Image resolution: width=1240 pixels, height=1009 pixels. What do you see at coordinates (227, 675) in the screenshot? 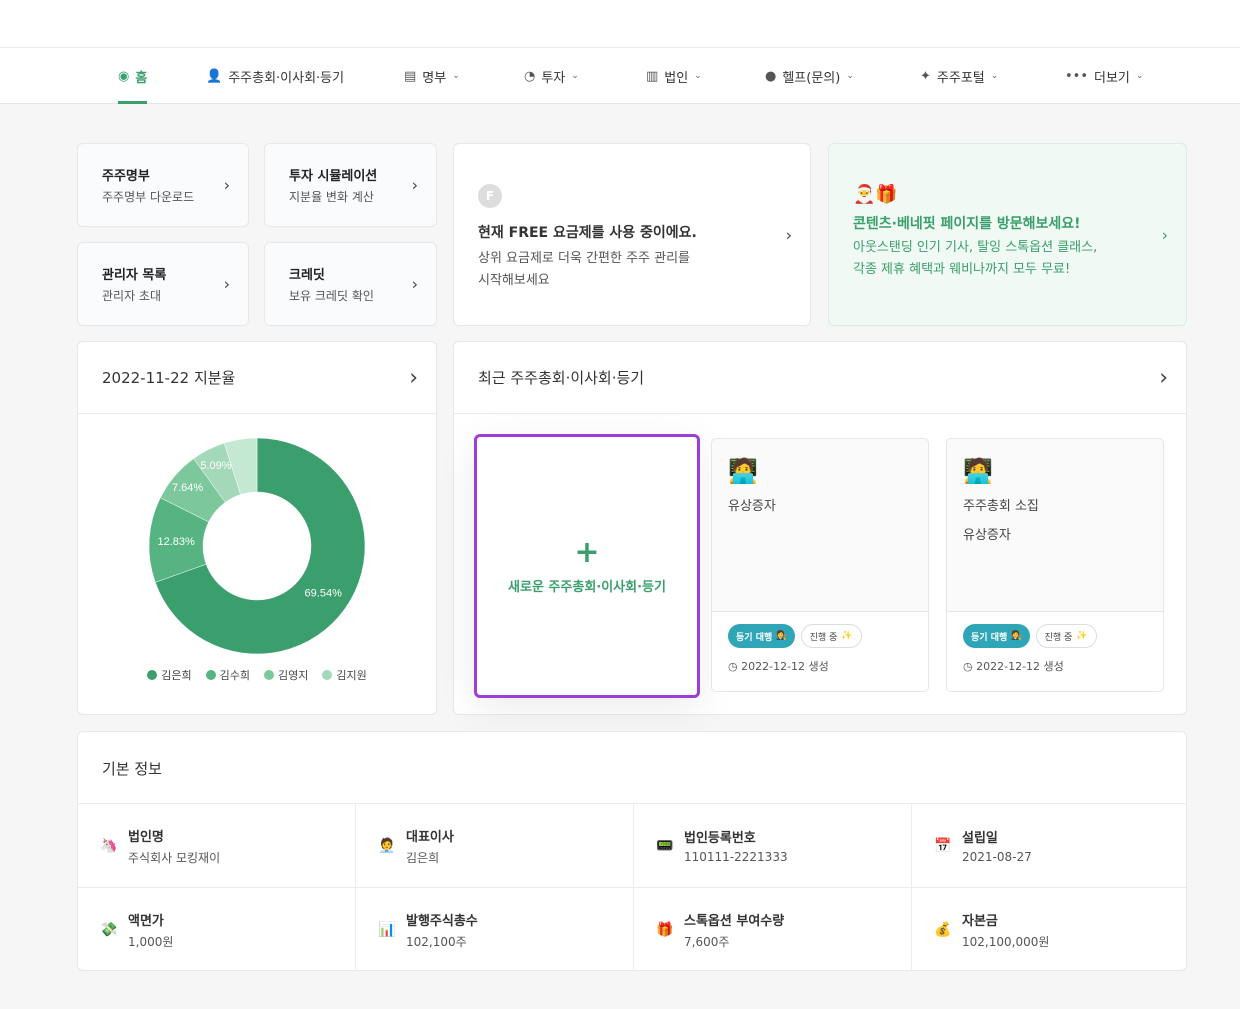
I see `legend-item: 김수희` at bounding box center [227, 675].